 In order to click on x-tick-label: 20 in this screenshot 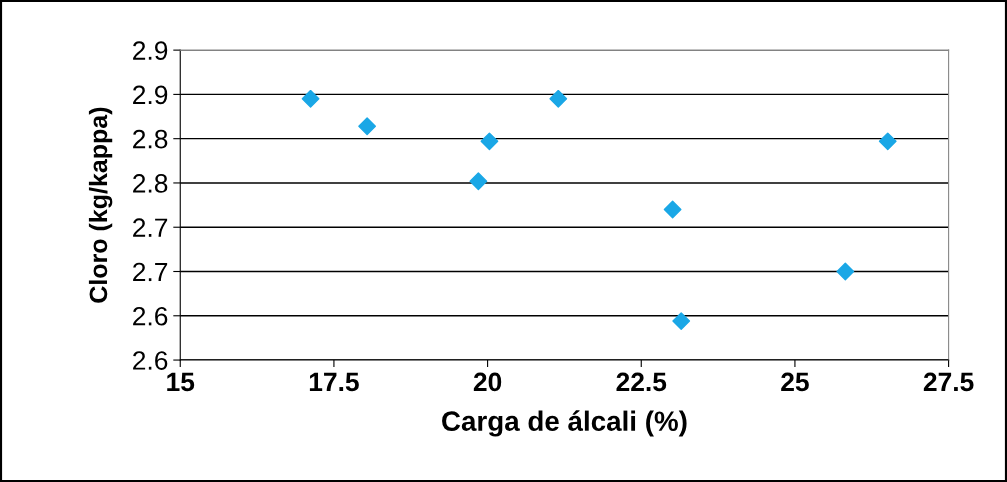, I will do `click(487, 382)`.